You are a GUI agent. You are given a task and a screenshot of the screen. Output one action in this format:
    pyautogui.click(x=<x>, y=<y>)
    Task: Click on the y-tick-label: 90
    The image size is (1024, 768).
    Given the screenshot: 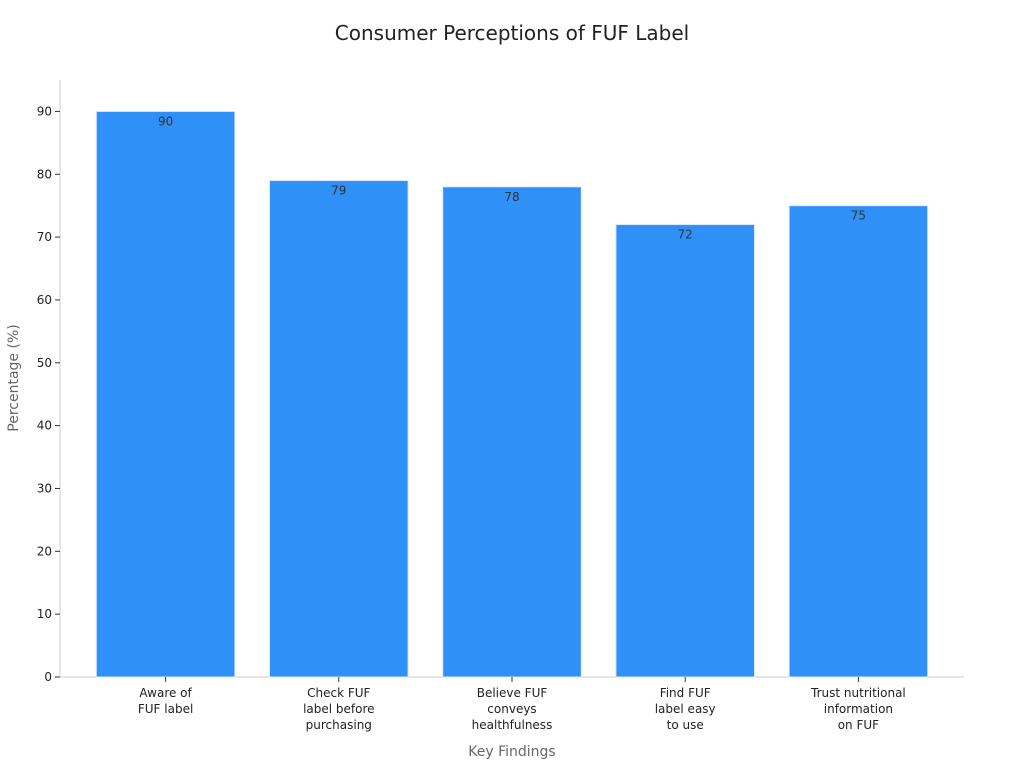 What is the action you would take?
    pyautogui.click(x=44, y=111)
    